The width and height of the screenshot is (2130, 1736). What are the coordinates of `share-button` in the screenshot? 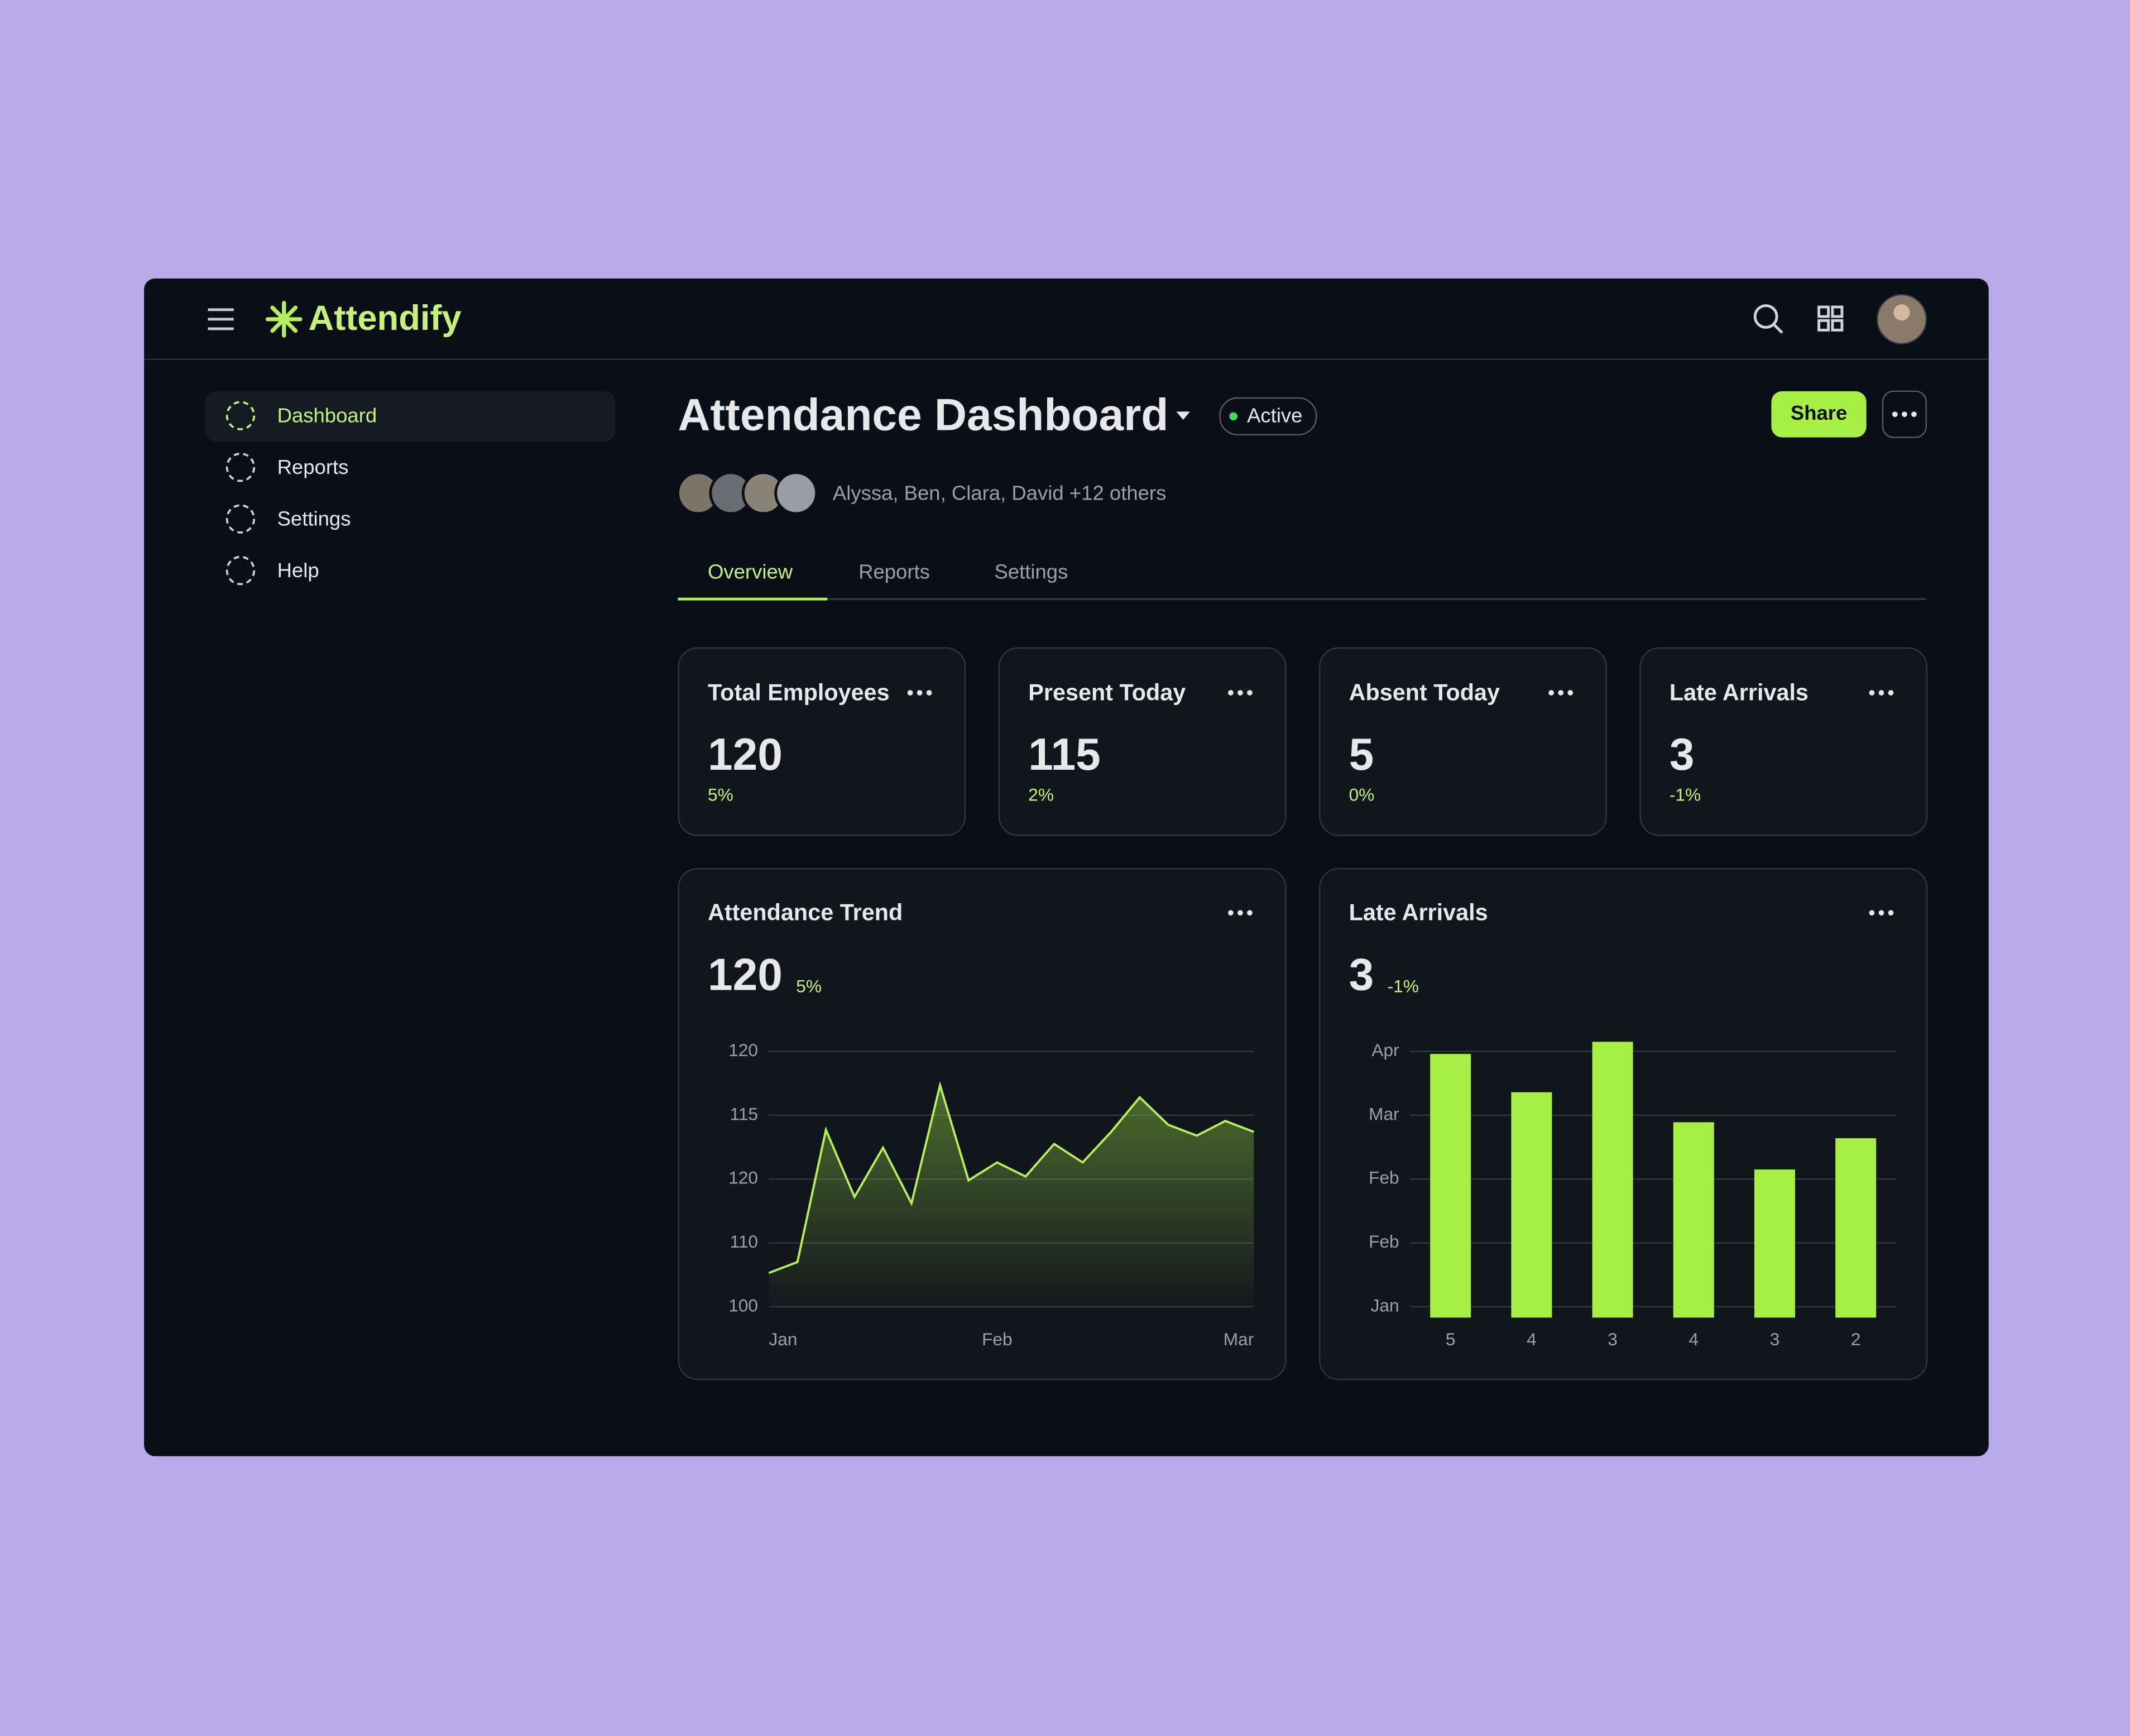 It's located at (1819, 414).